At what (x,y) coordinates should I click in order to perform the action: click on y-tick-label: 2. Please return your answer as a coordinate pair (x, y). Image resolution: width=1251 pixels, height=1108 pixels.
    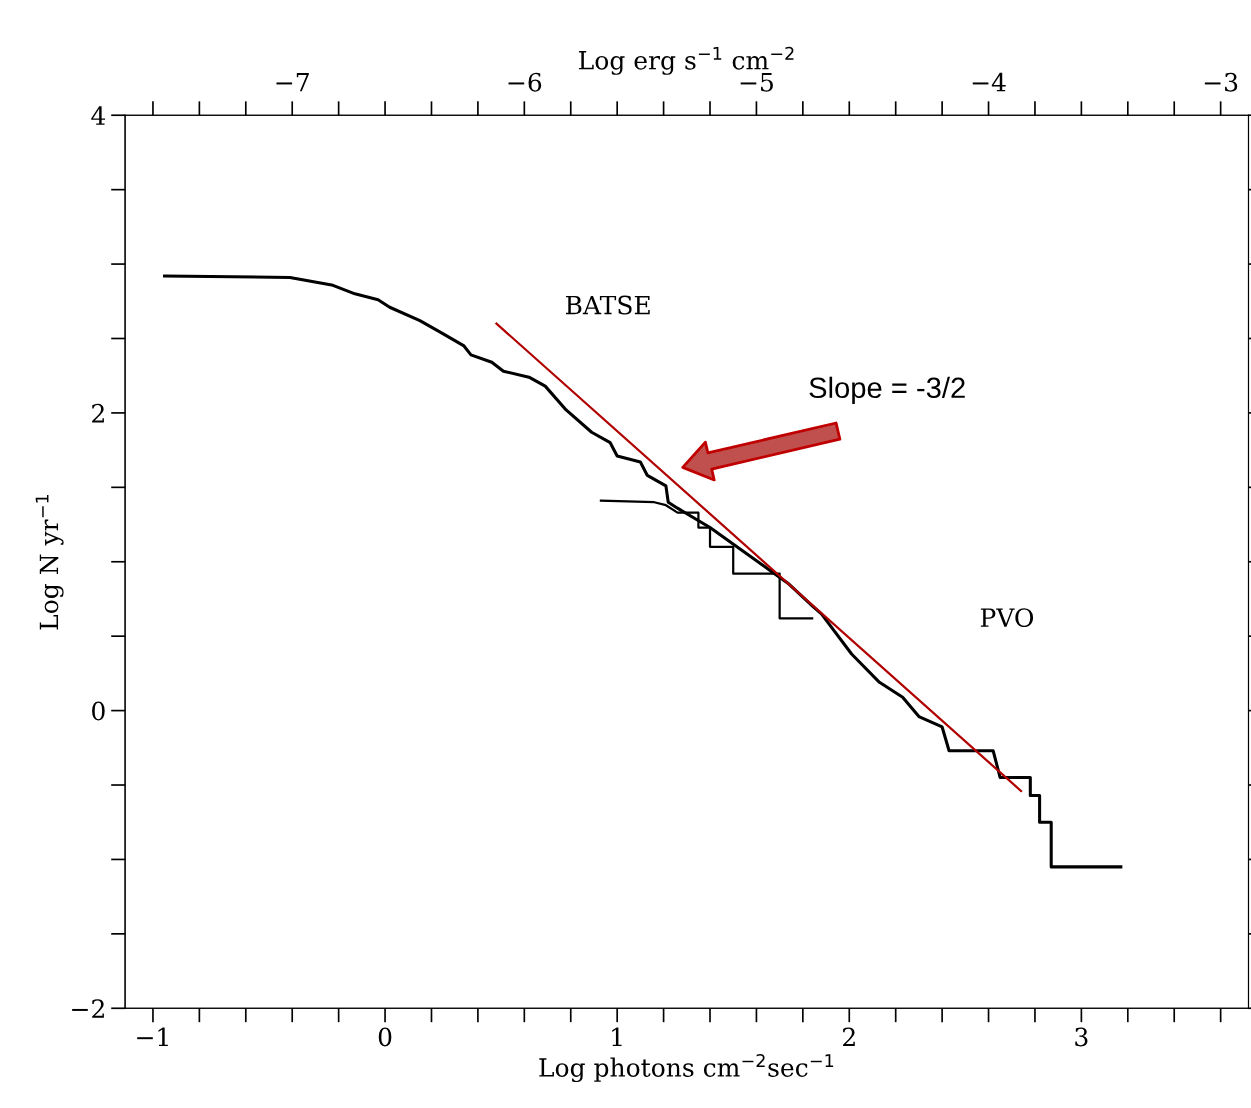
    Looking at the image, I should click on (98, 413).